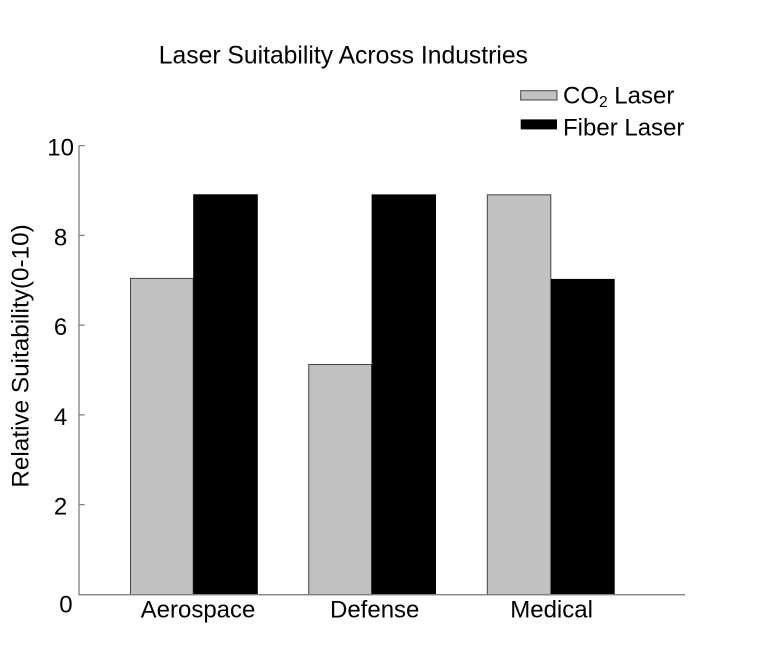 Image resolution: width=768 pixels, height=649 pixels. Describe the element at coordinates (551, 610) in the screenshot. I see `svg-text: Medical` at that location.